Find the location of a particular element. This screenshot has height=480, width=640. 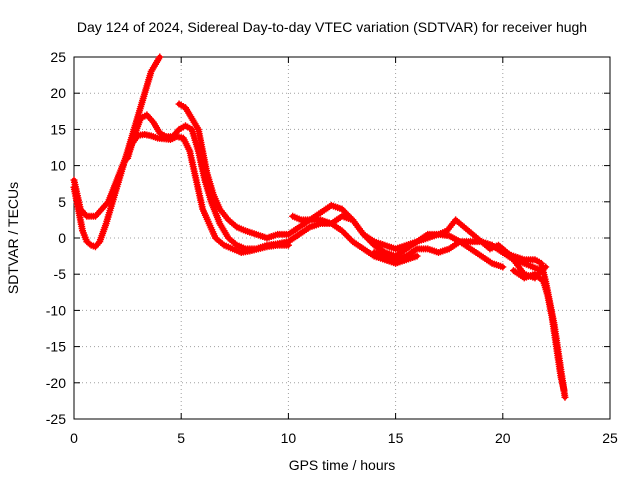

y-axis-label: SDTVAR / TECUs is located at coordinates (13, 238).